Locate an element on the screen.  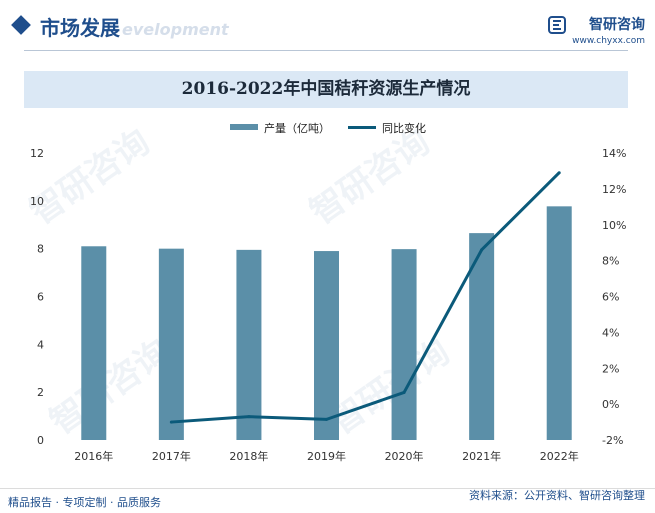
footer-source: 资料来源：公开资料、智研咨询整理 is located at coordinates (557, 495).